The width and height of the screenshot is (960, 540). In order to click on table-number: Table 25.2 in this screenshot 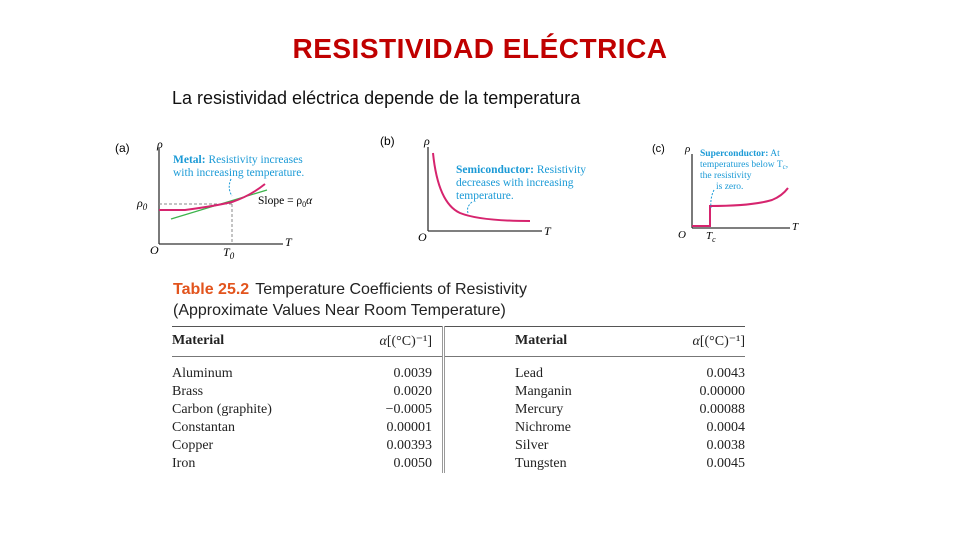, I will do `click(211, 289)`.